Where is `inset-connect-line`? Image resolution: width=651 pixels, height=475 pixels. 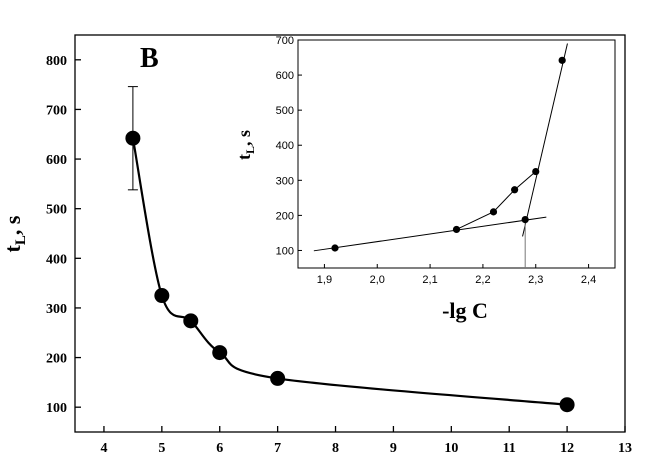
inset-connect-line is located at coordinates (496, 200).